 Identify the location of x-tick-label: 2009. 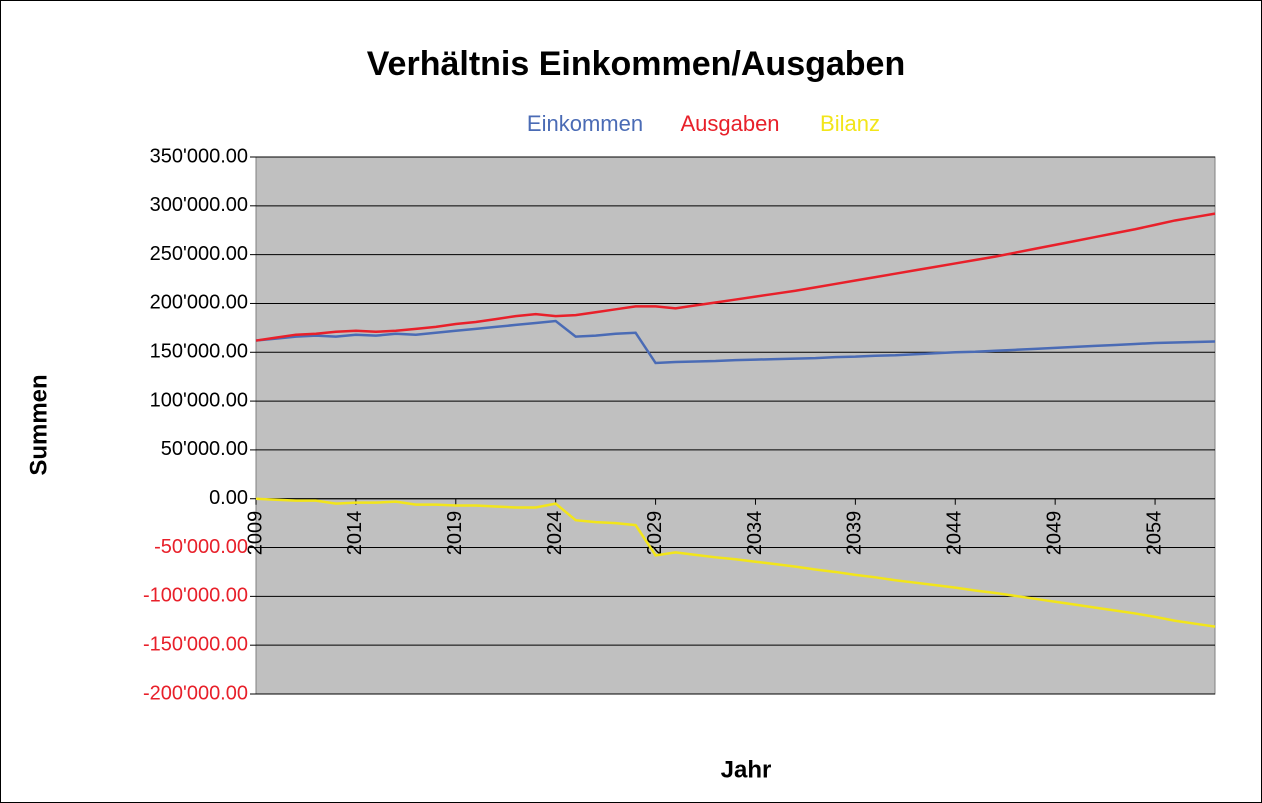
(255, 533).